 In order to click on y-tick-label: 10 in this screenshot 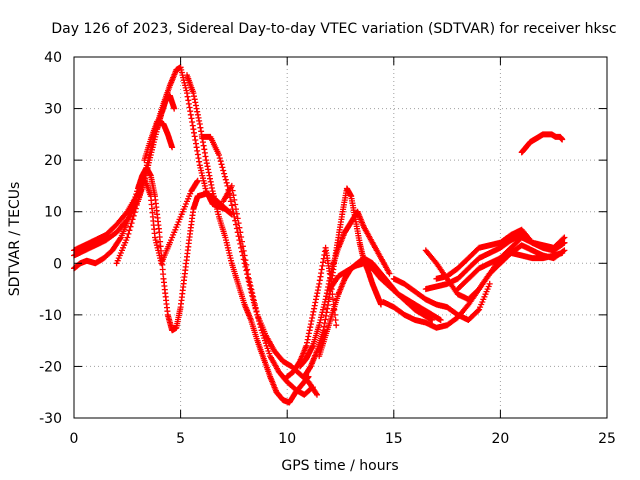, I will do `click(53, 213)`.